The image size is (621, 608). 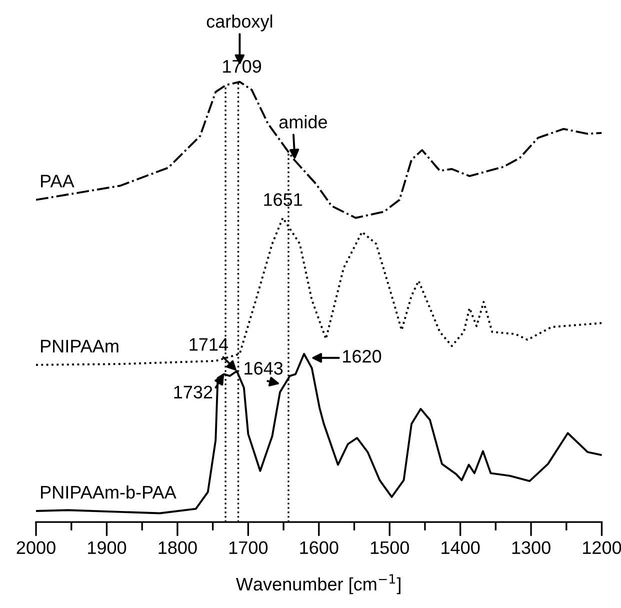 I want to click on series-label: PNIPAAm-b-PAA, so click(x=108, y=492).